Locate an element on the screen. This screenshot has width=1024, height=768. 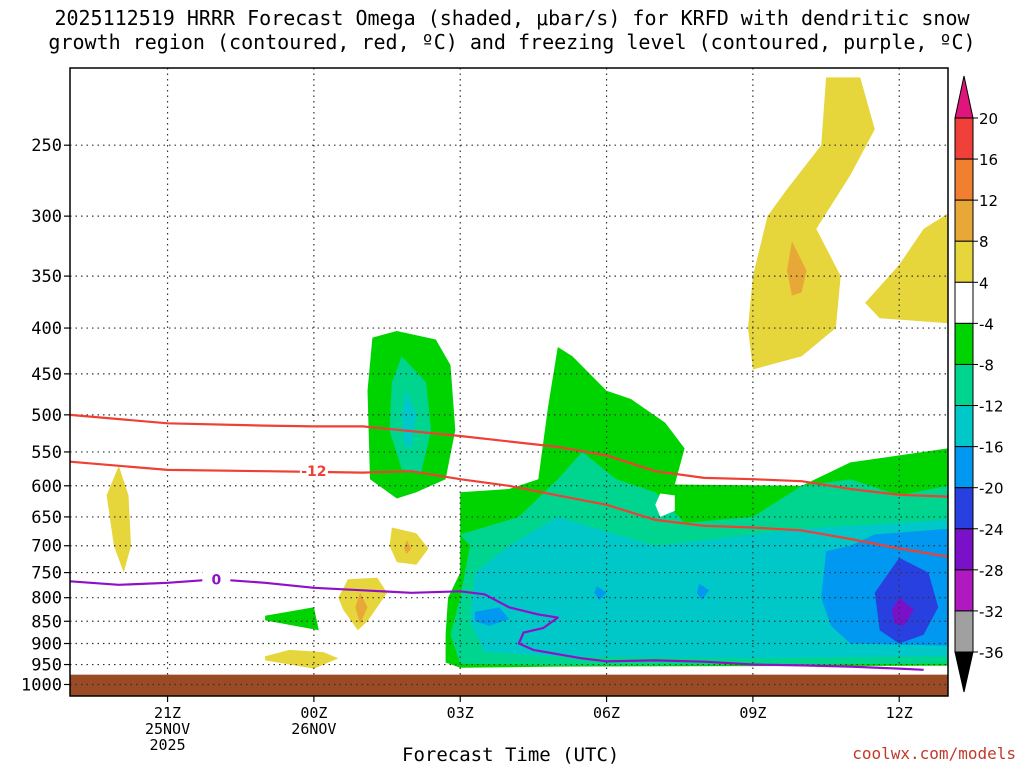
y-tick-label-550: 550 is located at coordinates (46, 453).